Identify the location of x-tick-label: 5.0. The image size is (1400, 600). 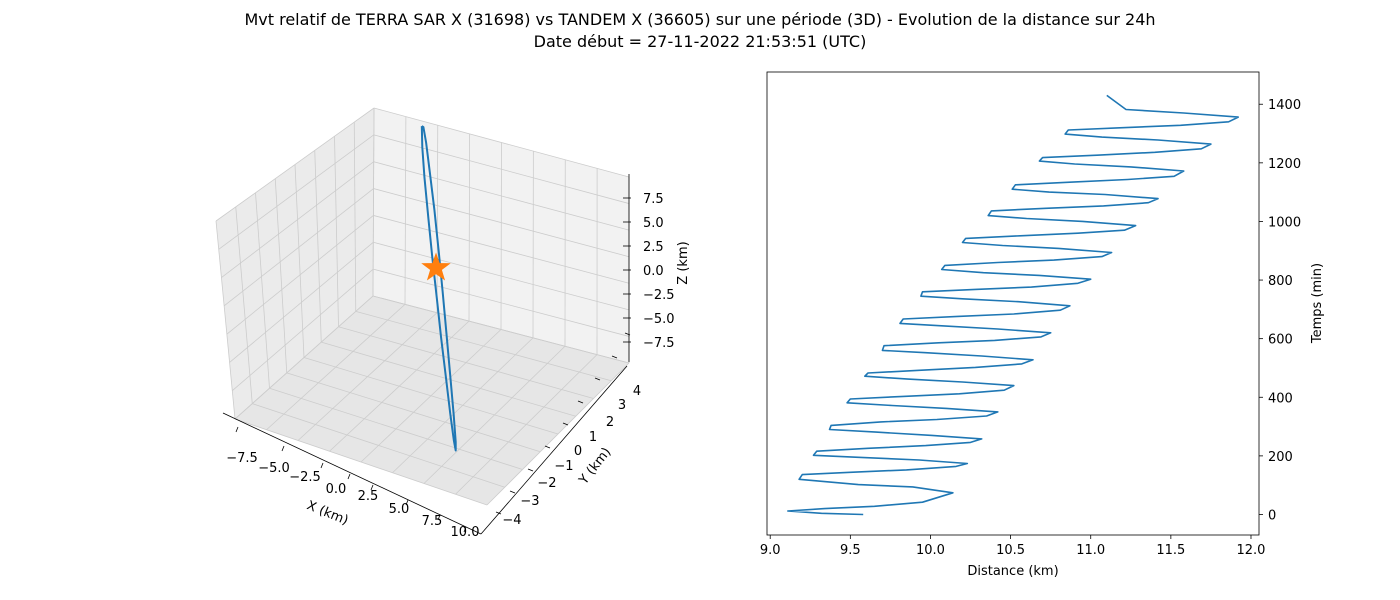
(399, 509).